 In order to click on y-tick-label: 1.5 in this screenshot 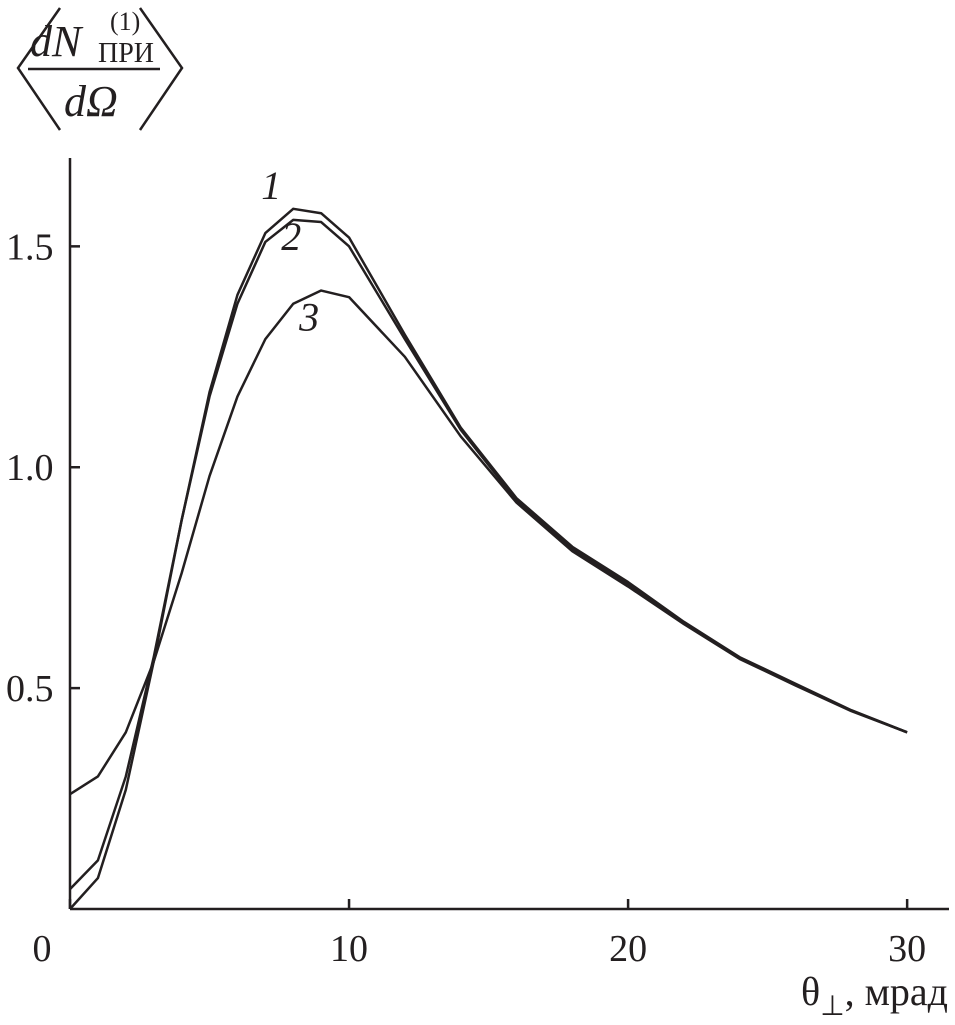, I will do `click(30, 247)`.